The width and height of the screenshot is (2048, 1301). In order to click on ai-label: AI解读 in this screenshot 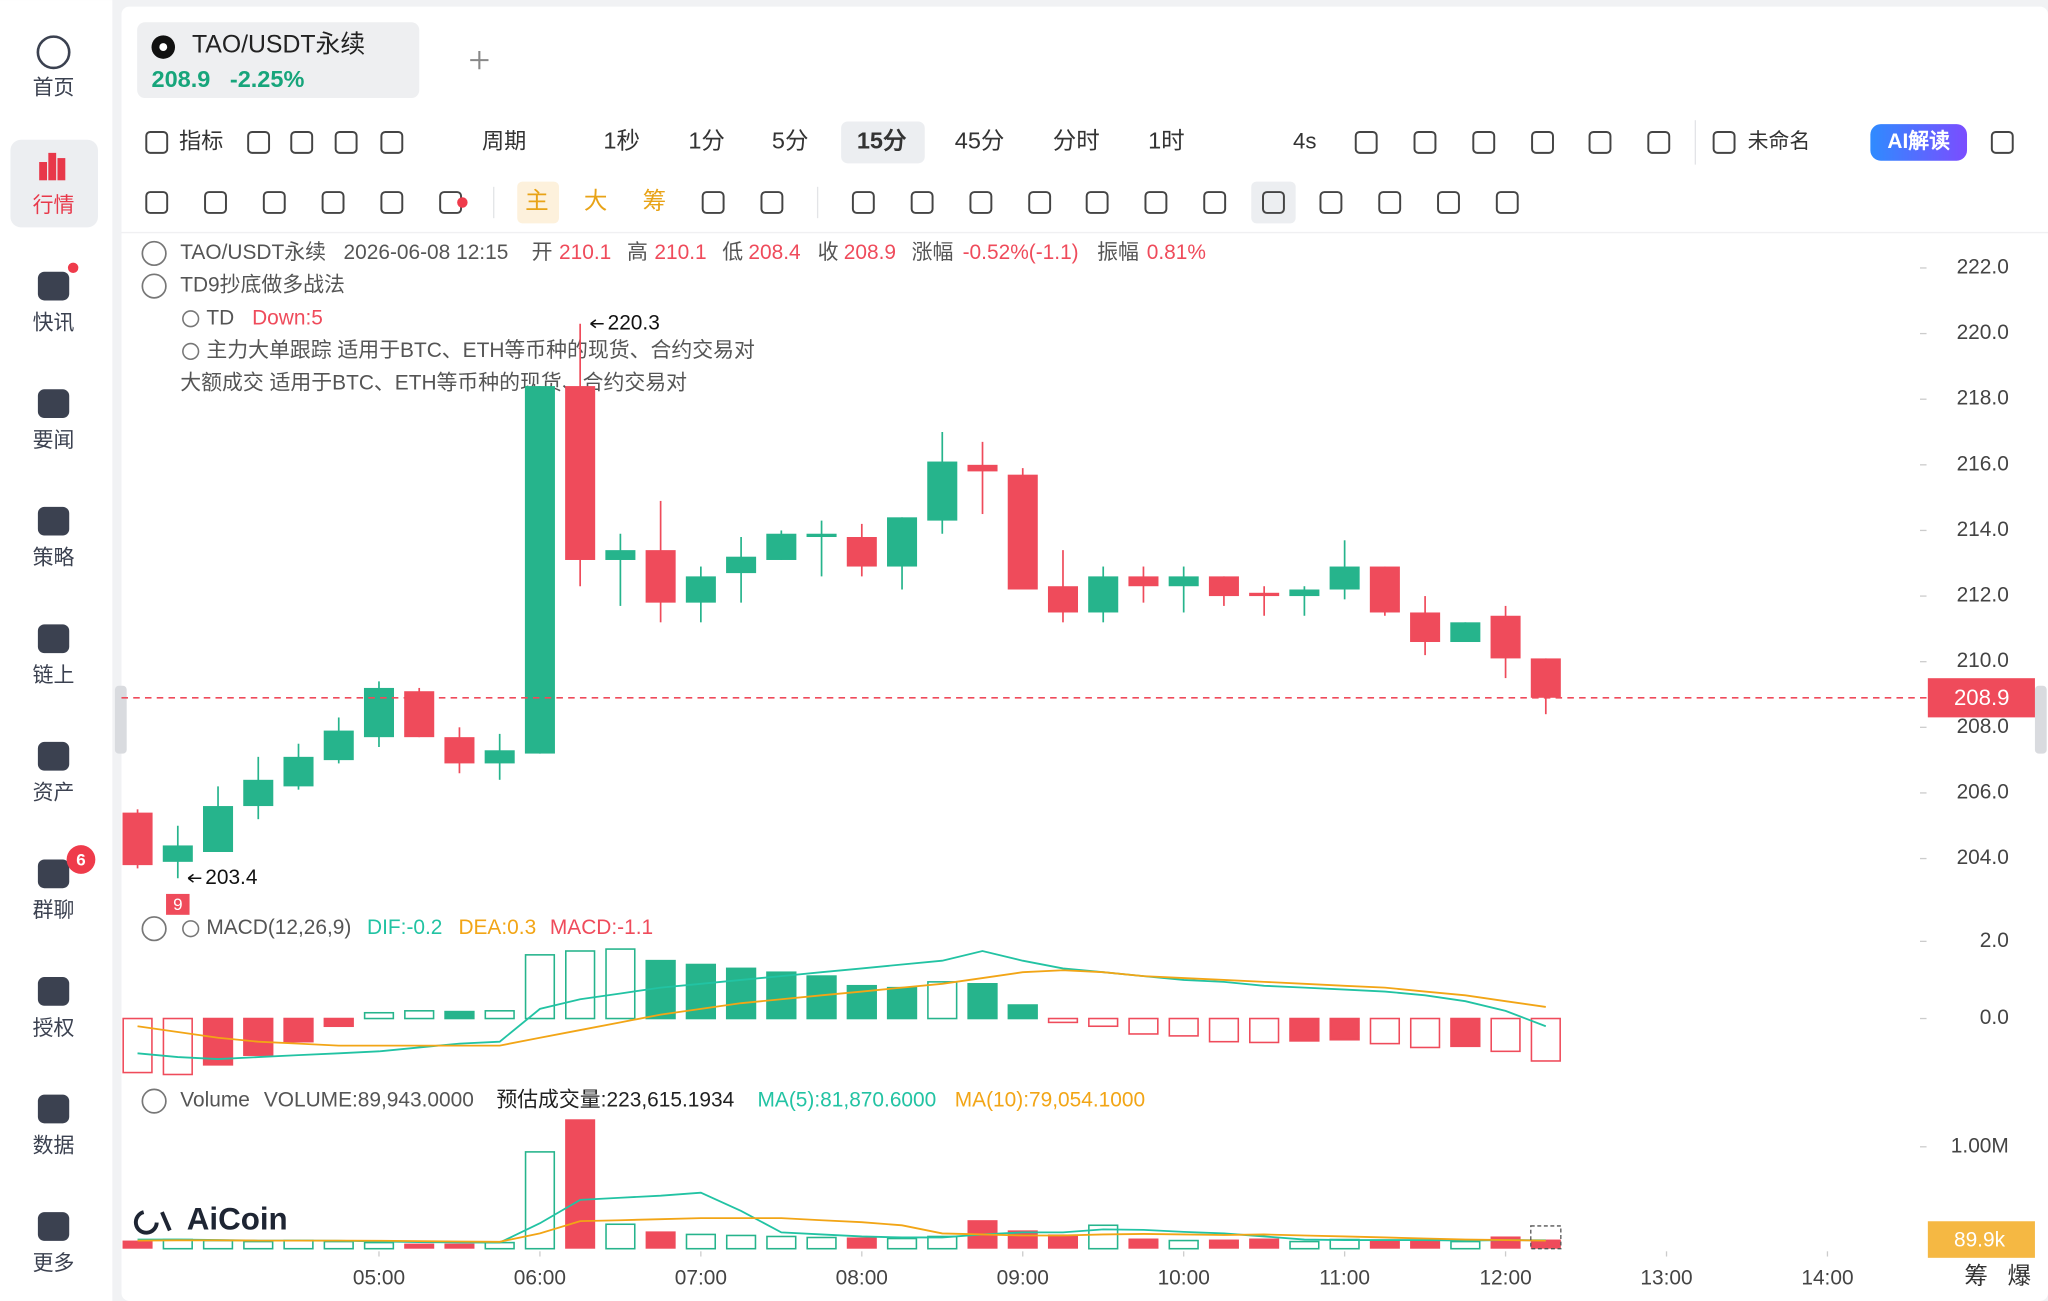, I will do `click(1918, 141)`.